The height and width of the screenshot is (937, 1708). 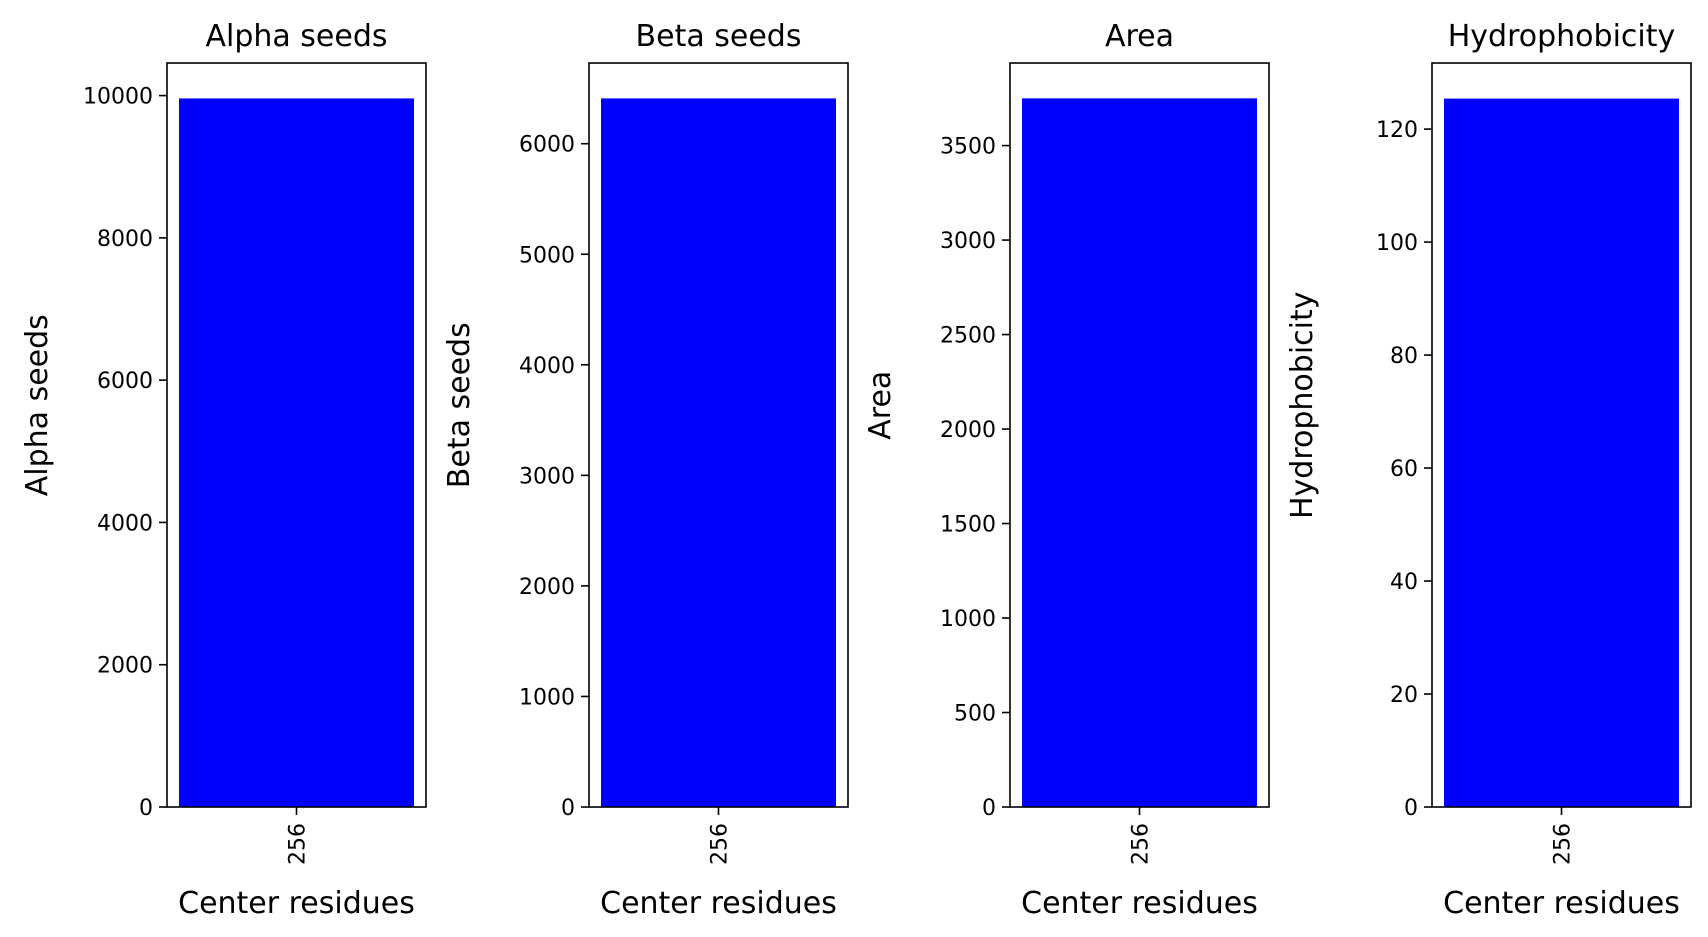 What do you see at coordinates (1139, 36) in the screenshot?
I see `subplot-title: Area` at bounding box center [1139, 36].